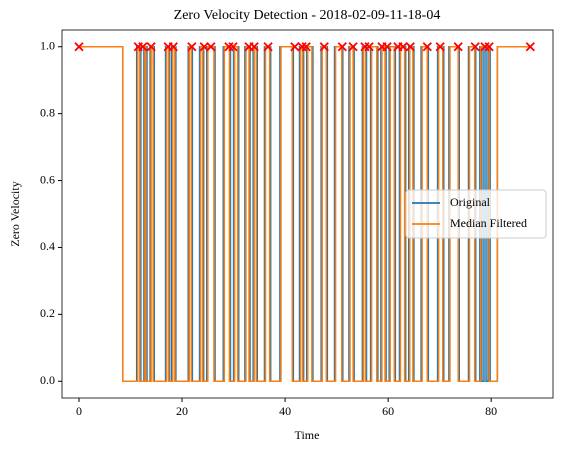  What do you see at coordinates (15, 213) in the screenshot?
I see `y-axis-label: Zero Velocity` at bounding box center [15, 213].